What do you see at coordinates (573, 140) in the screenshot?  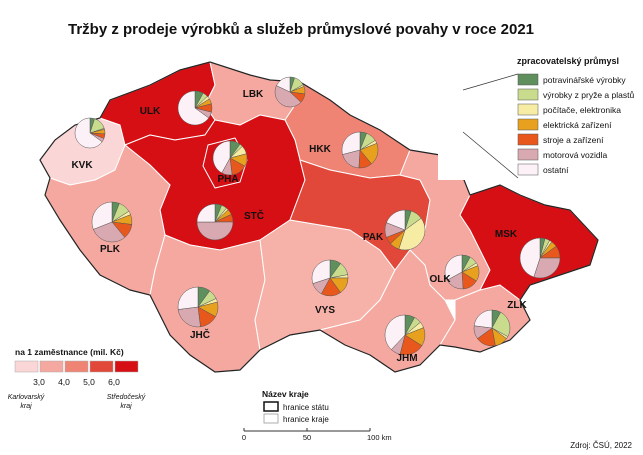 I see `legend-label: stroje a zařízení` at bounding box center [573, 140].